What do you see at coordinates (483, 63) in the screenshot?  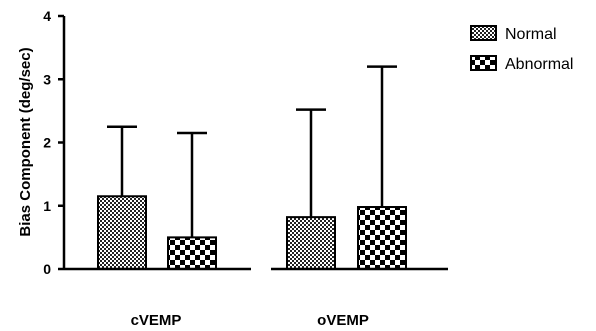 I see `legend-swatch-abnormal` at bounding box center [483, 63].